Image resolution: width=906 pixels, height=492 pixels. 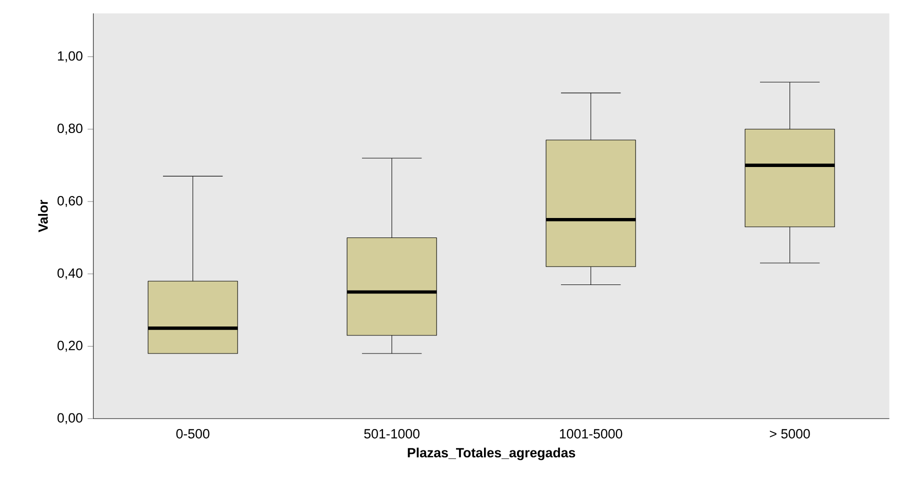 I want to click on y-tick-label: 1,00, so click(x=70, y=56).